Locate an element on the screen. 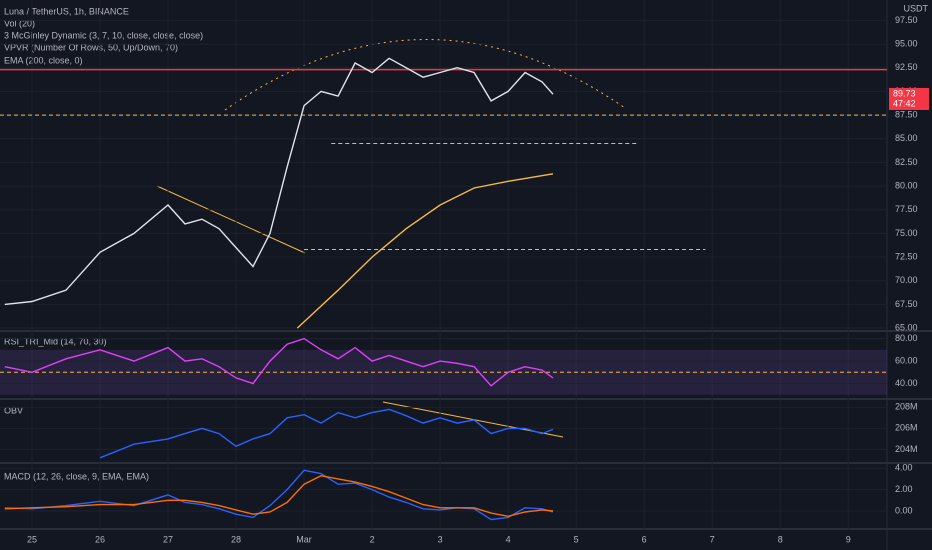  y-tick-label: 0.00 is located at coordinates (904, 510).